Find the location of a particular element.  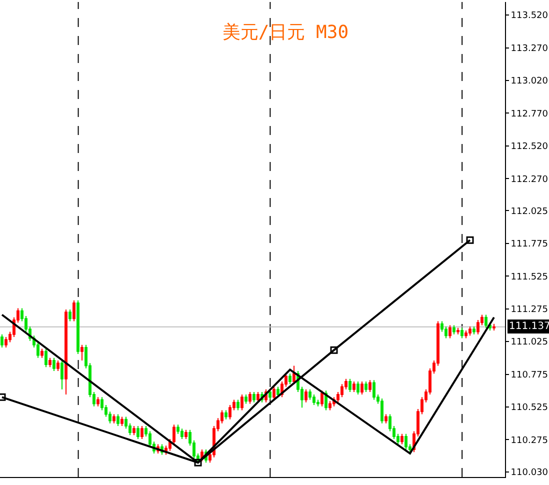

y-tick-label: 111.775 is located at coordinates (529, 245).